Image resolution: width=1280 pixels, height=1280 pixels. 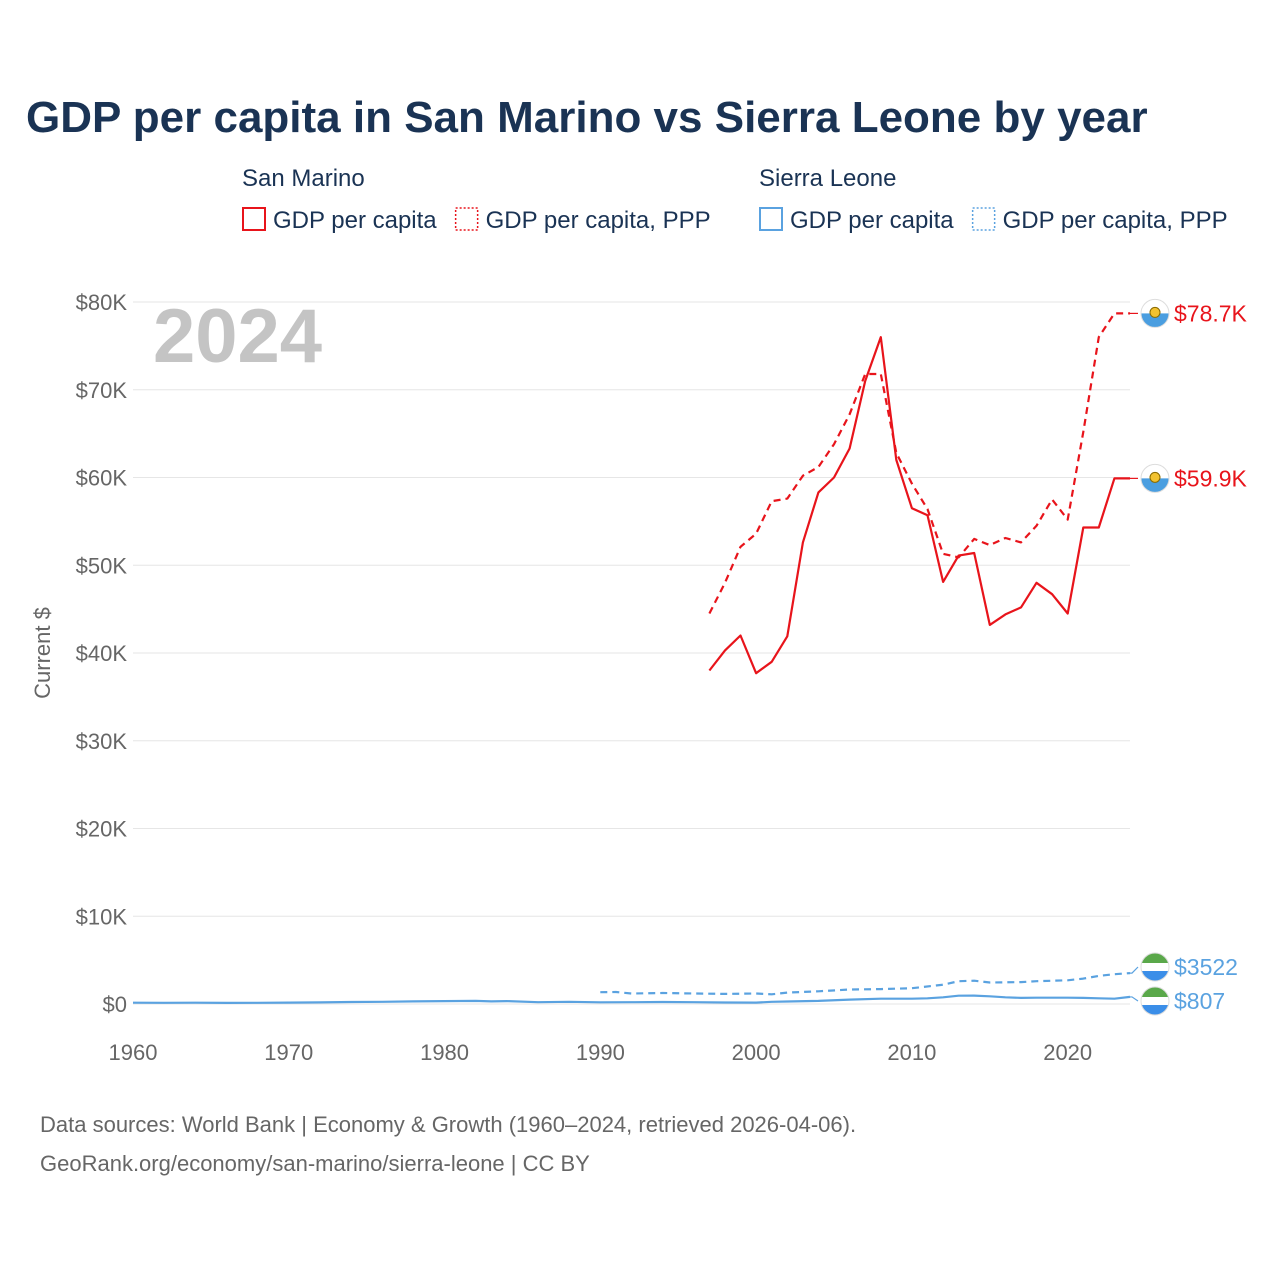 I want to click on y-tick-label: $50K, so click(x=102, y=565).